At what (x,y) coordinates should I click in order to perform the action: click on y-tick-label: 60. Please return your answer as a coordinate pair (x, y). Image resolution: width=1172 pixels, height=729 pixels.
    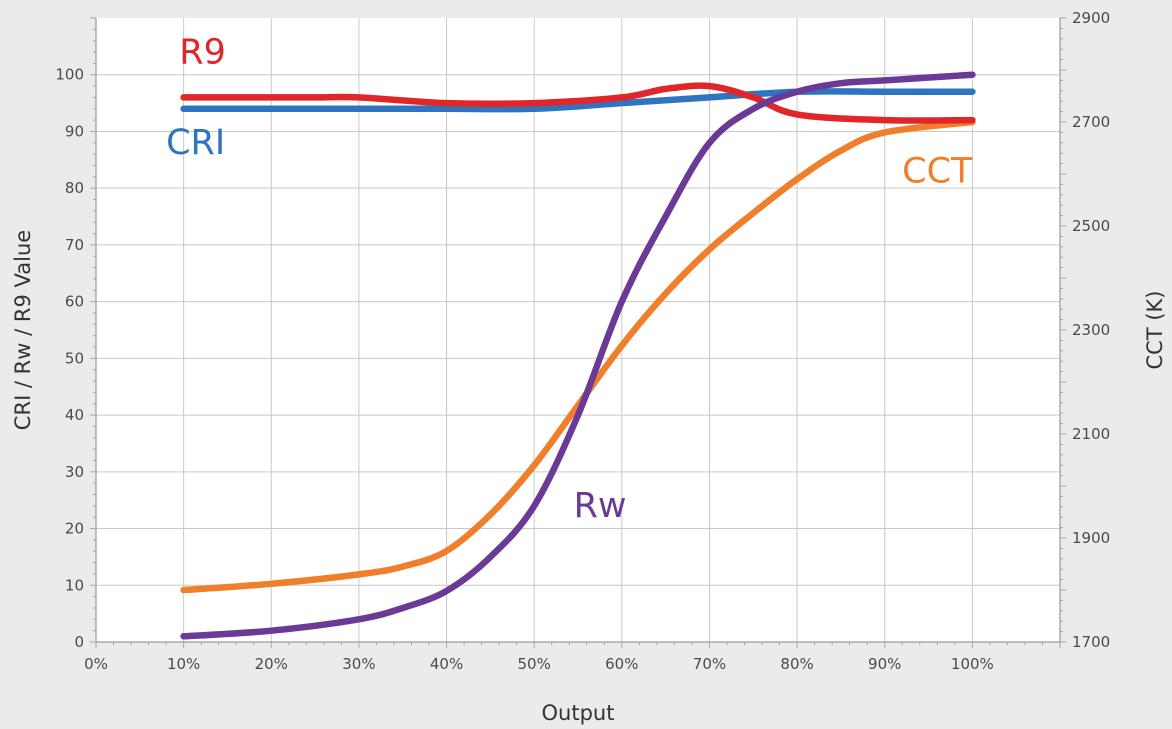
    Looking at the image, I should click on (74, 302).